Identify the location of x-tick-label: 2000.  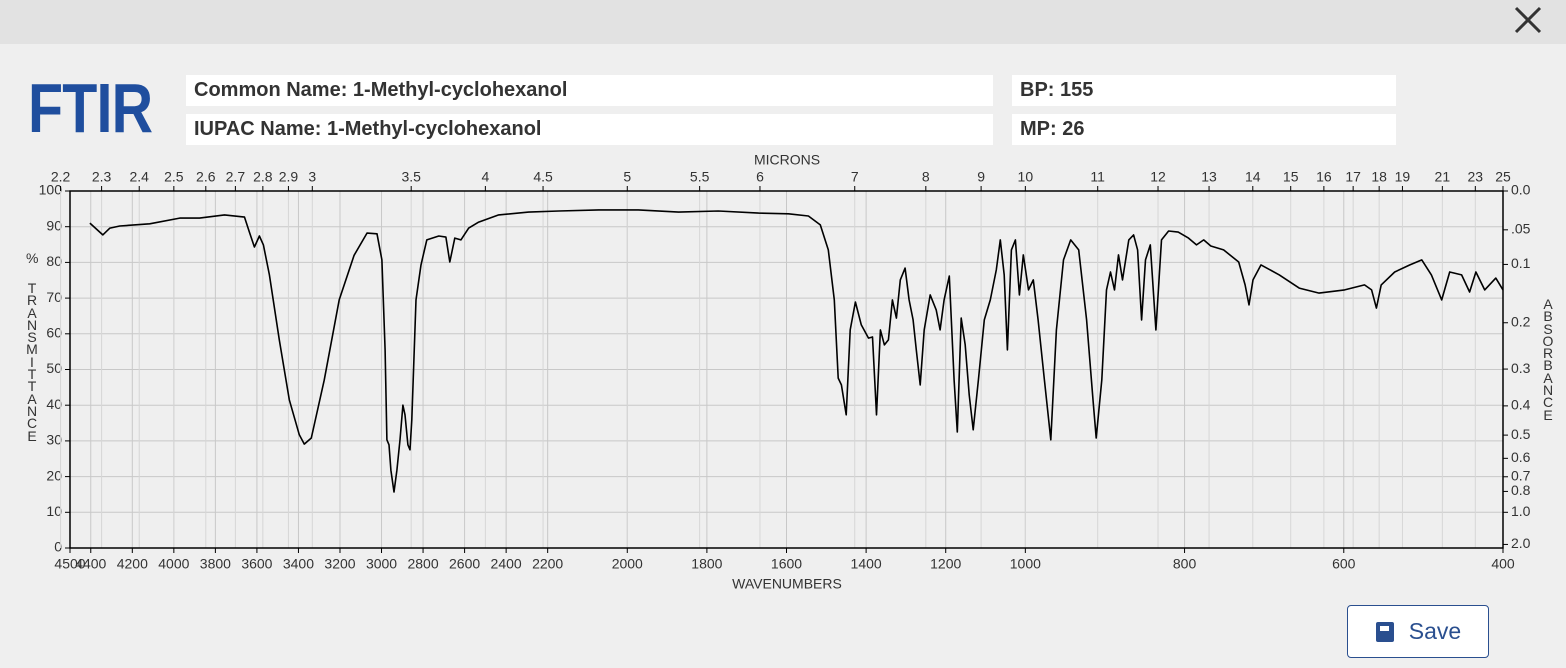
(627, 564).